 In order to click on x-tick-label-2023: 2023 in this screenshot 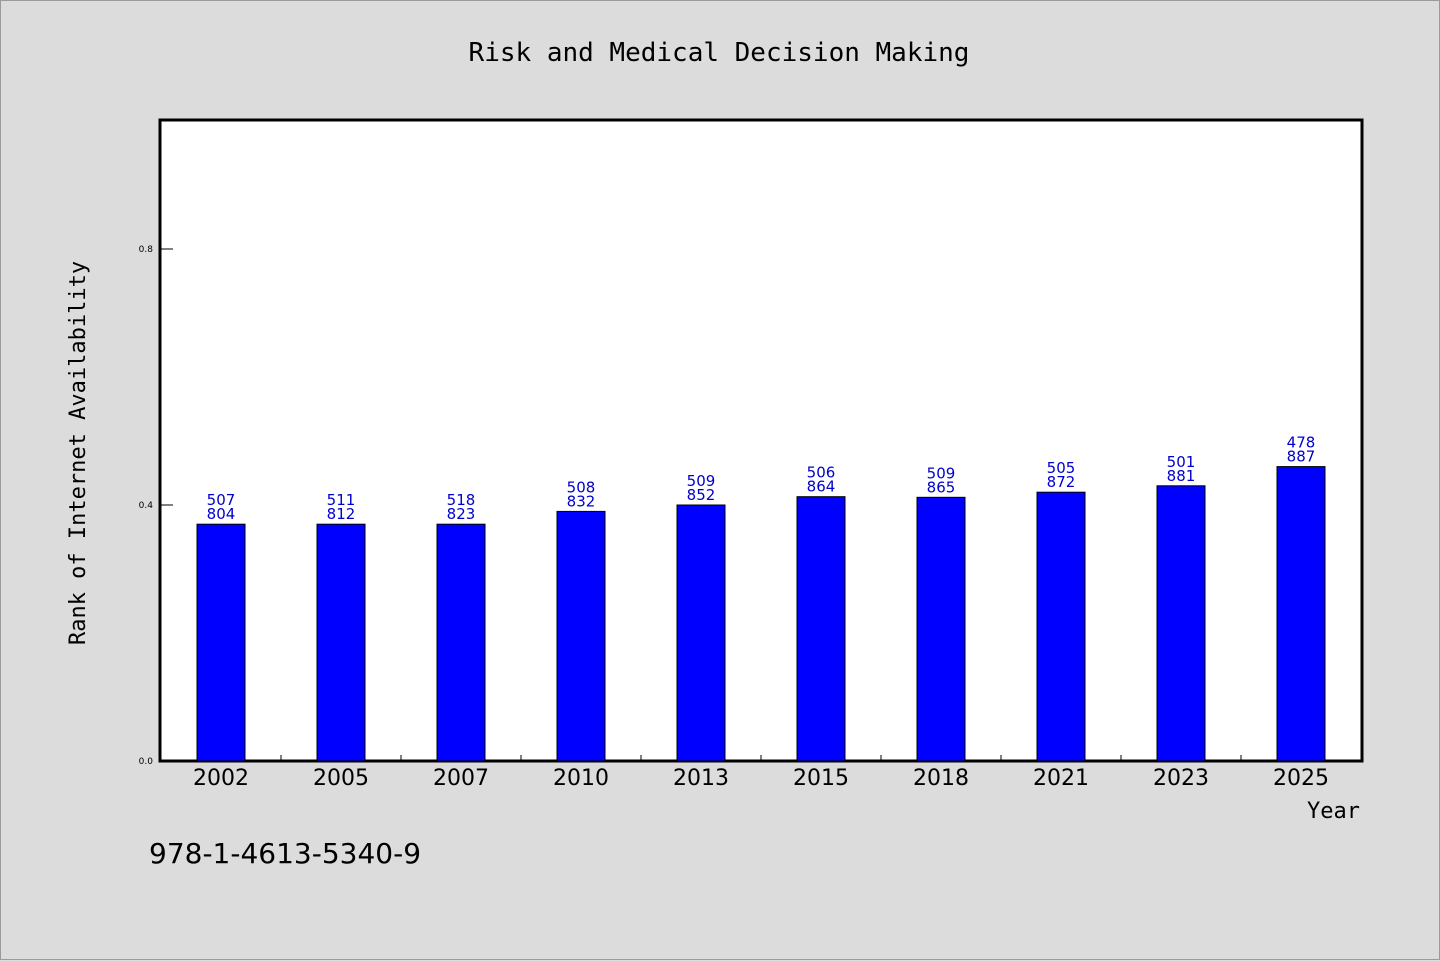, I will do `click(1181, 778)`.